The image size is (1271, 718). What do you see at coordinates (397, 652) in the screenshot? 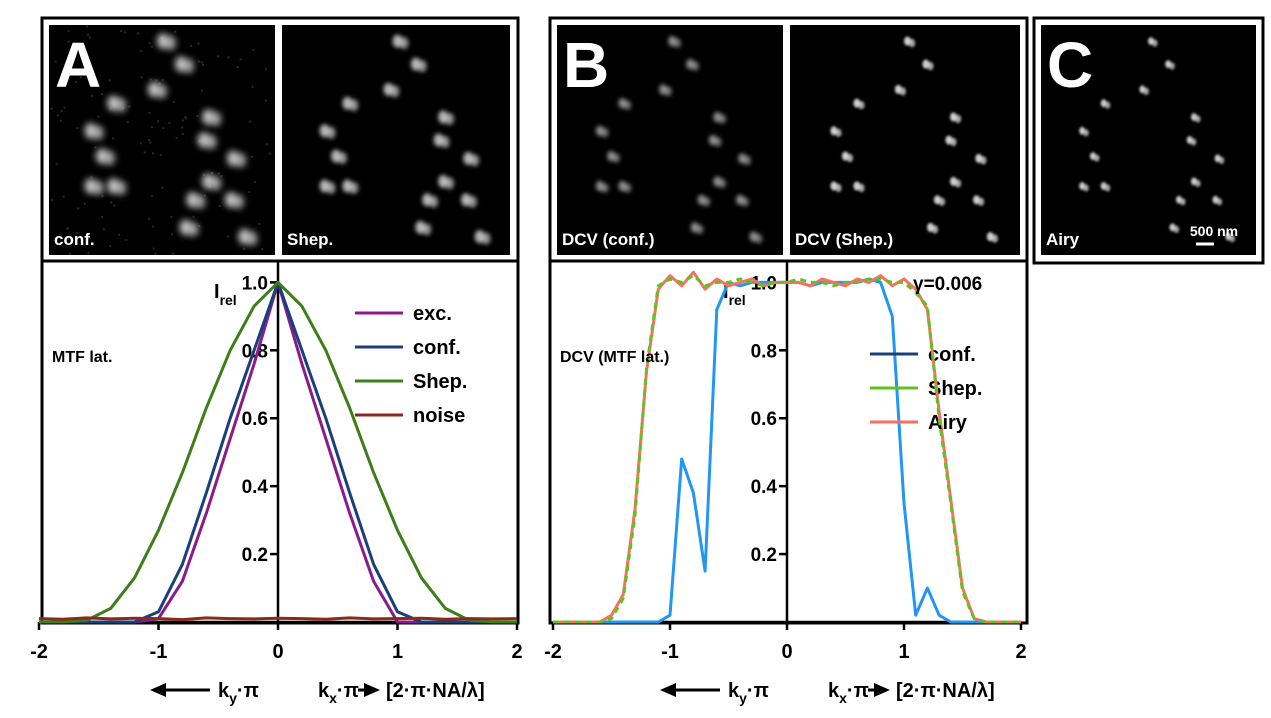
I see `x-tick-label: 1` at bounding box center [397, 652].